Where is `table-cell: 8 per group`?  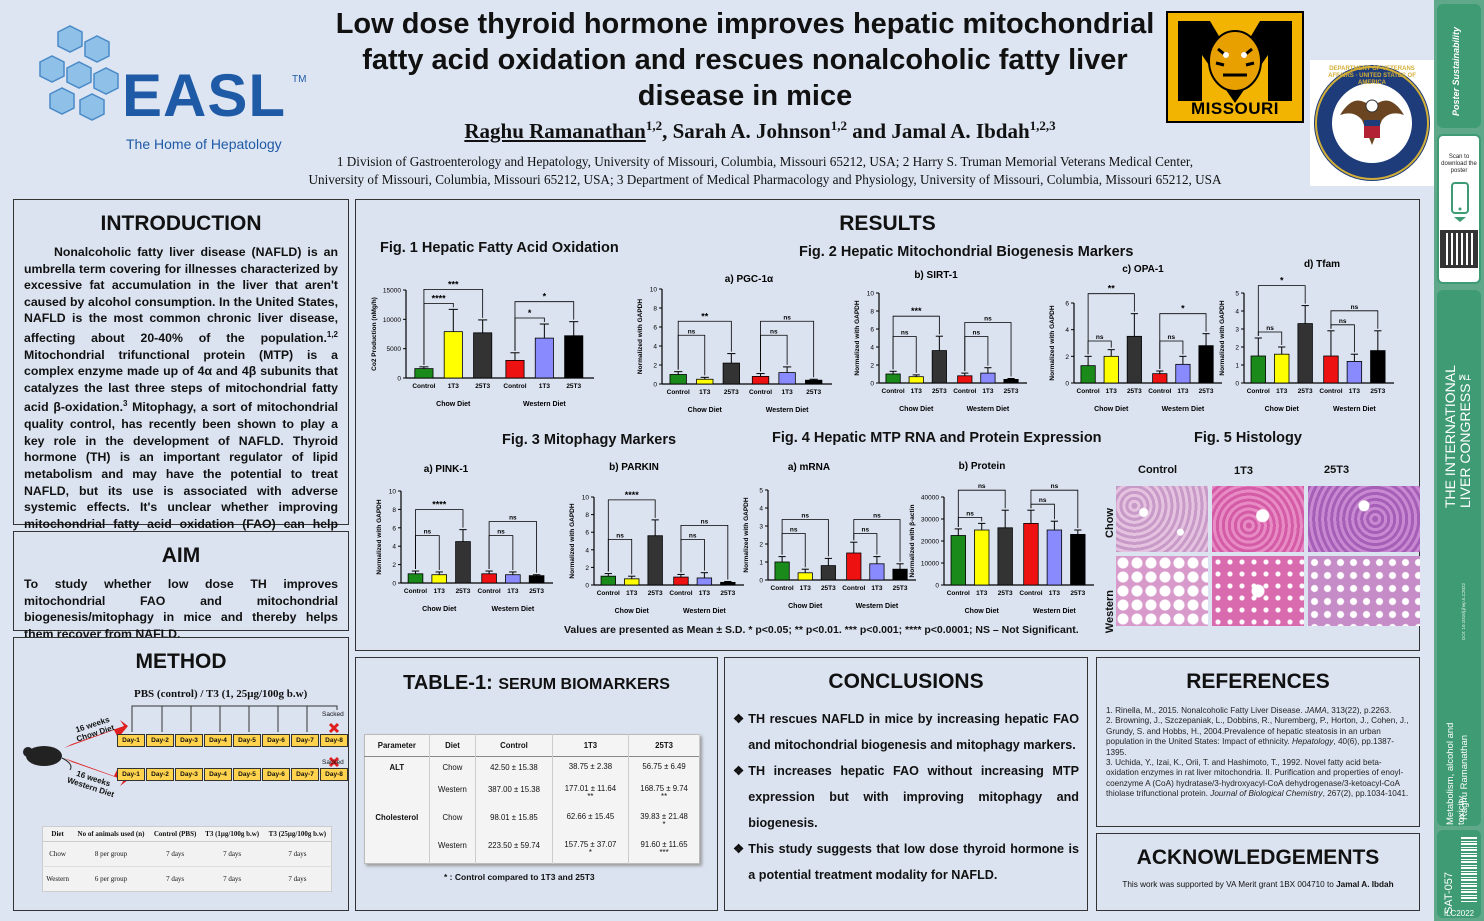 table-cell: 8 per group is located at coordinates (111, 854).